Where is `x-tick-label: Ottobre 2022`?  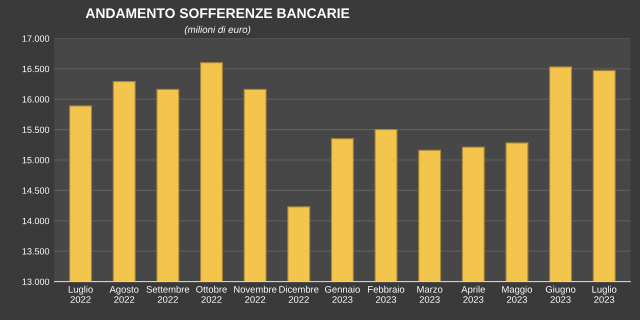
x-tick-label: Ottobre 2022 is located at coordinates (211, 294).